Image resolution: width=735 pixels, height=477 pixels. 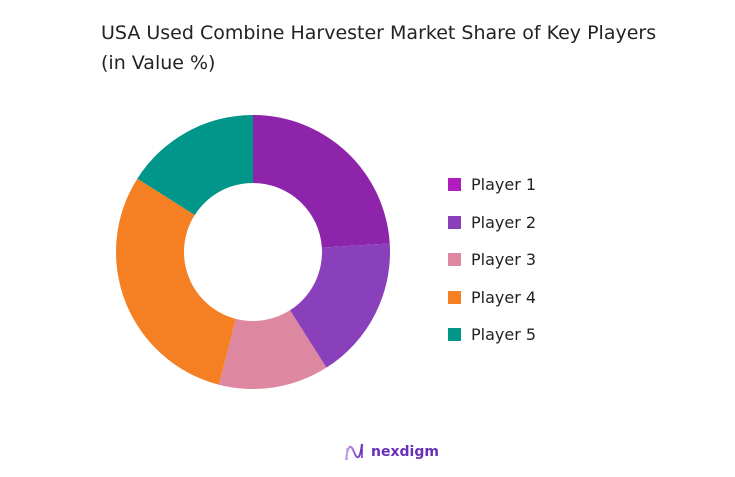 What do you see at coordinates (405, 452) in the screenshot?
I see `logo-text: nexdigm` at bounding box center [405, 452].